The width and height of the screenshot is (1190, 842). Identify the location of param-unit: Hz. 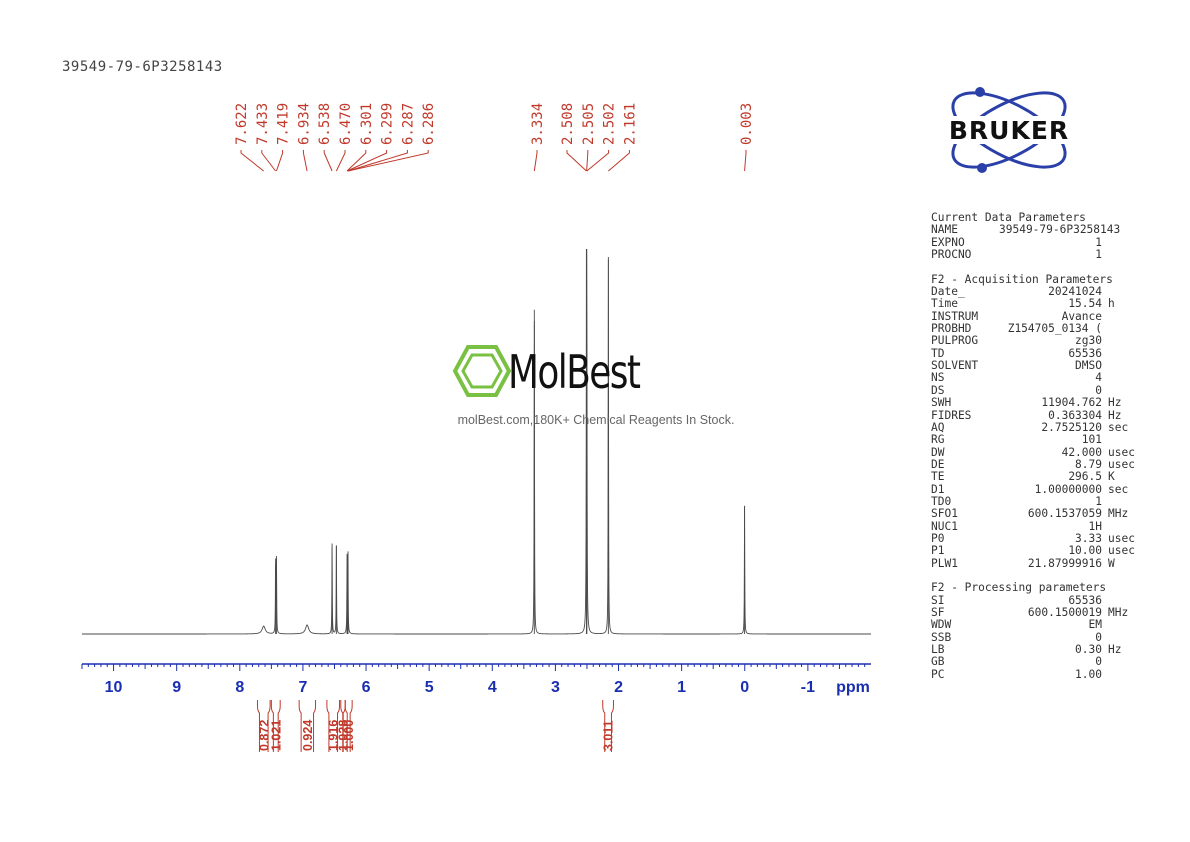
(1115, 403).